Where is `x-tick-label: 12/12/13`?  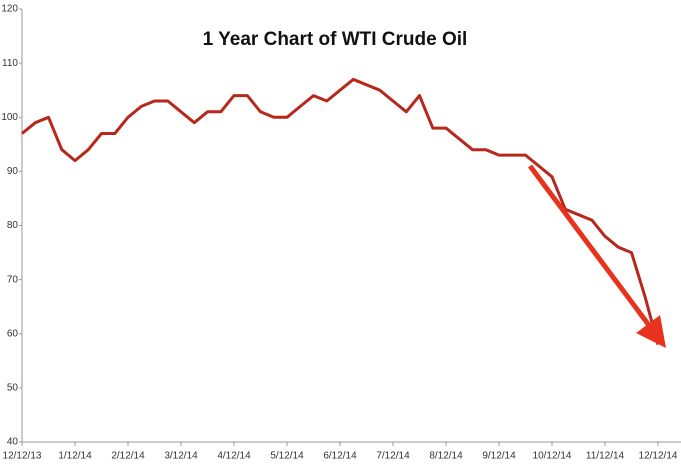 x-tick-label: 12/12/13 is located at coordinates (22, 456).